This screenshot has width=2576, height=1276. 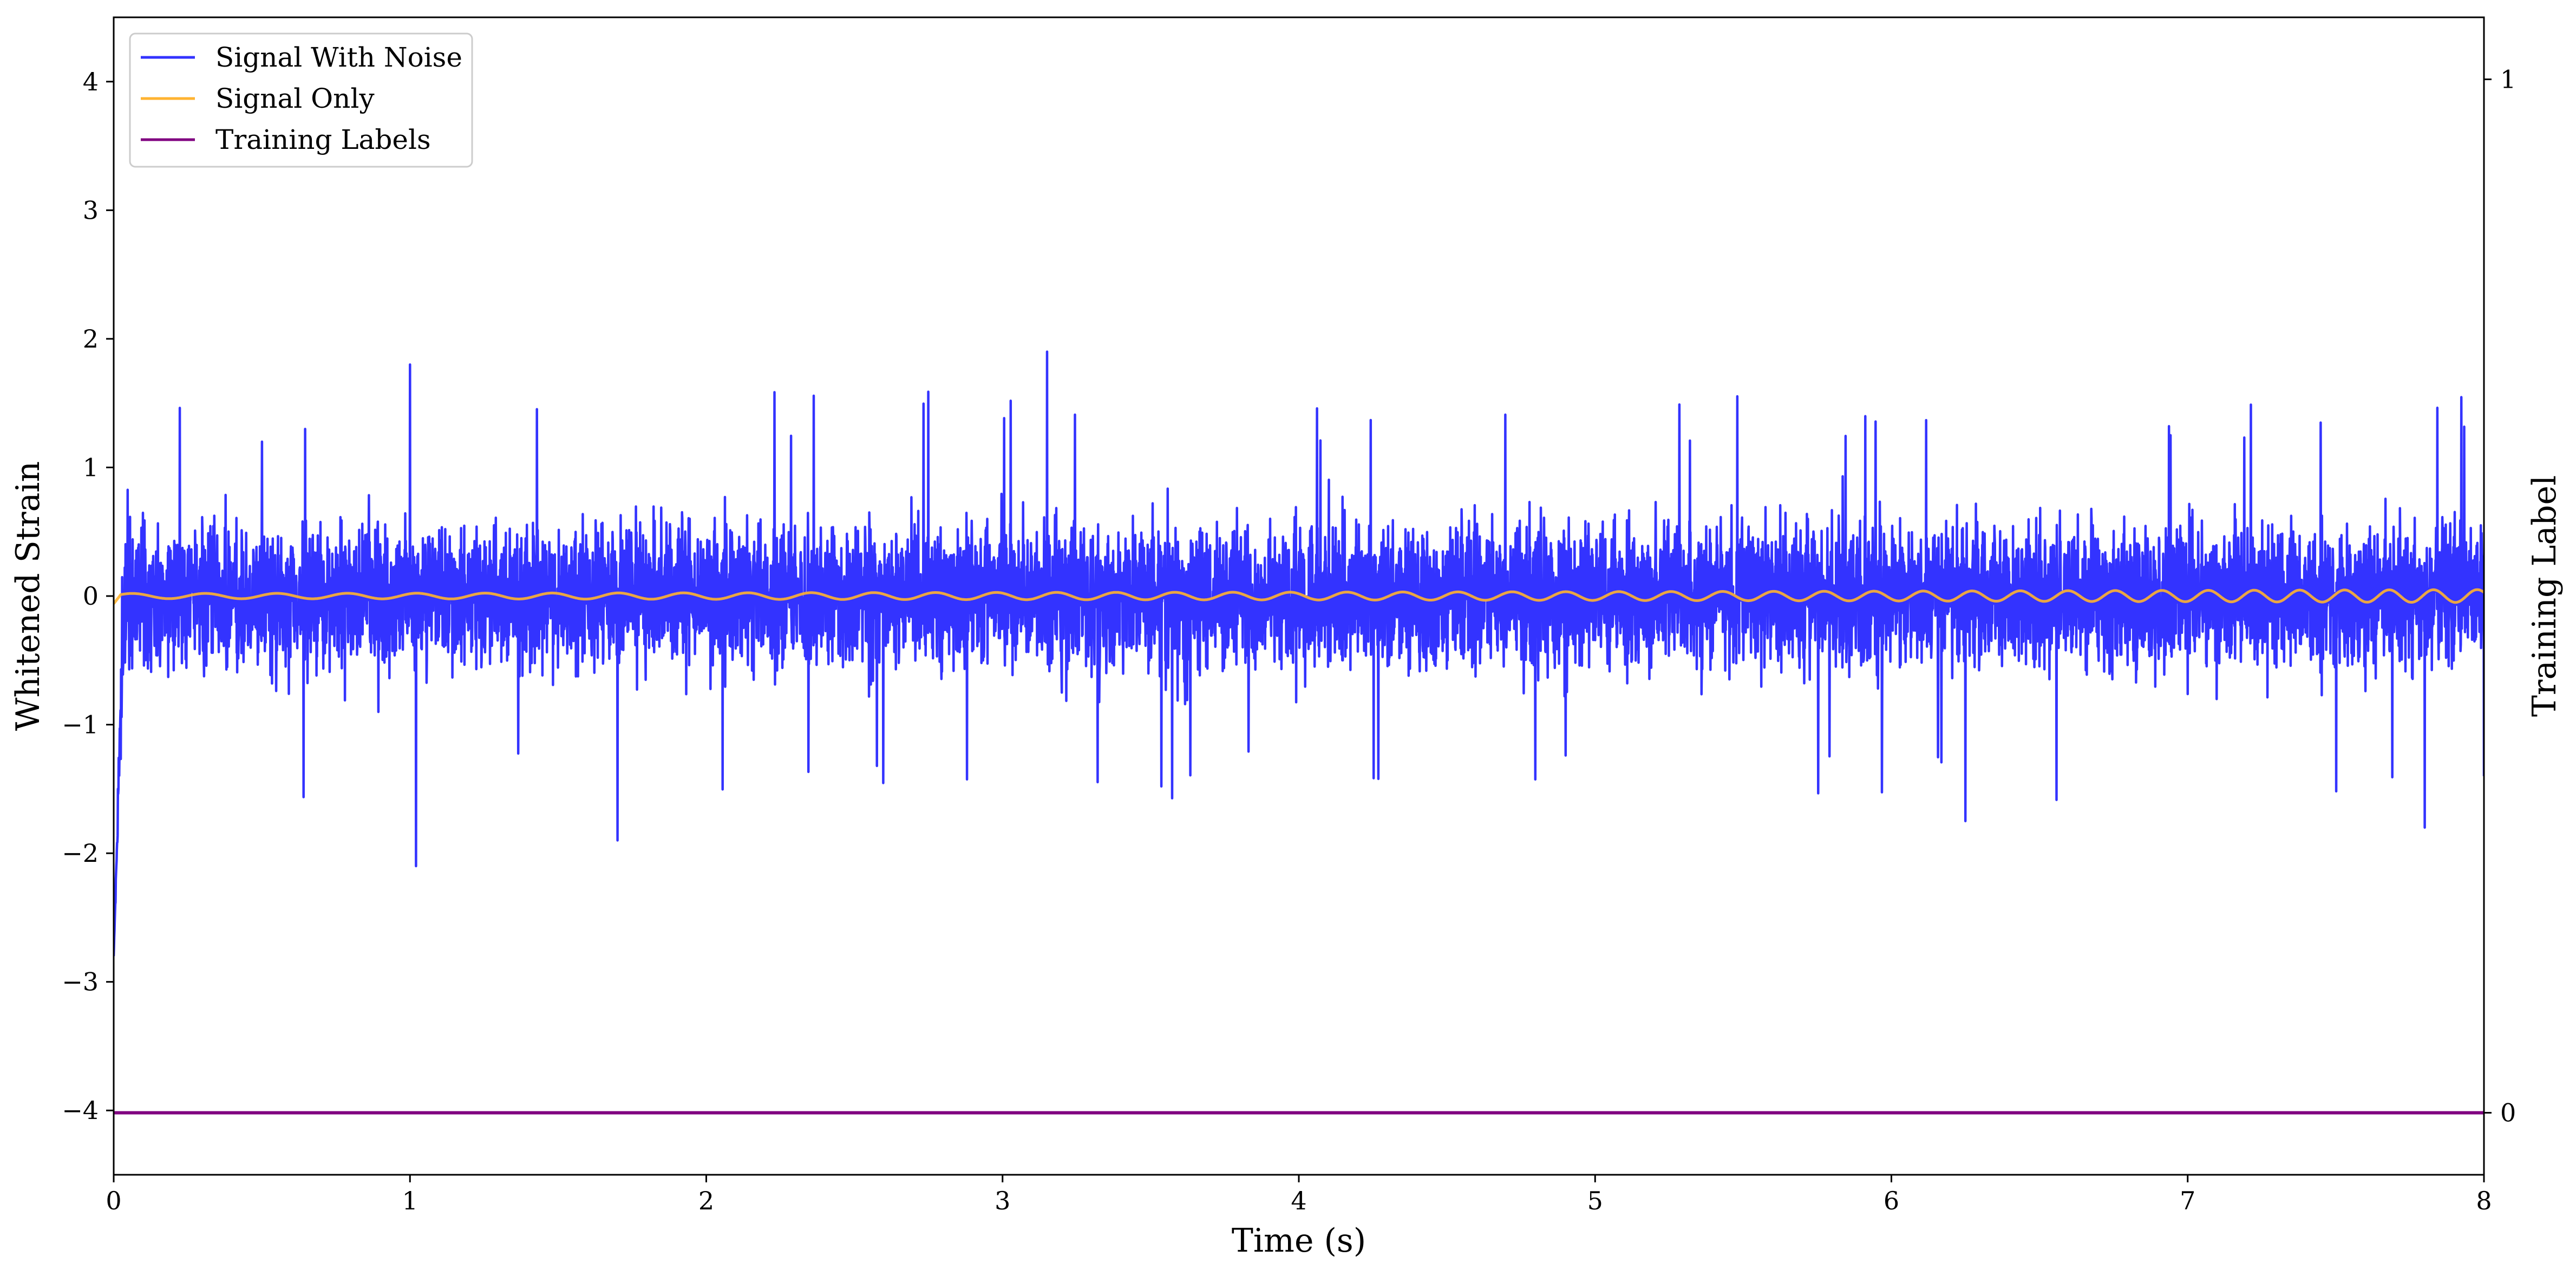 What do you see at coordinates (91, 210) in the screenshot?
I see `y-tick-label: 3` at bounding box center [91, 210].